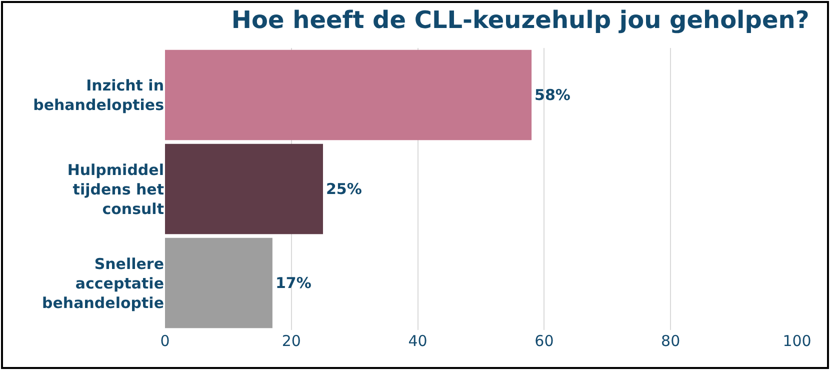  Describe the element at coordinates (291, 341) in the screenshot. I see `x-tick-label: 20` at that location.